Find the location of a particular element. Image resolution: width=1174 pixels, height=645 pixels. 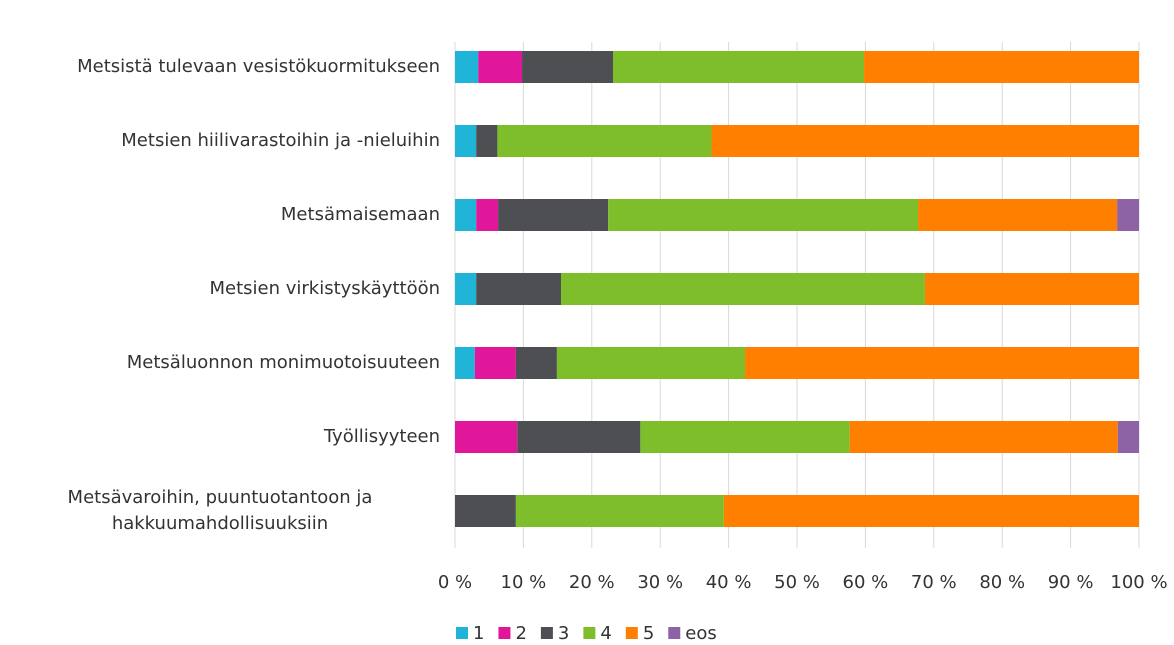

category-label-box: Metsäluonnon monimuotoisuuteen is located at coordinates (220, 363).